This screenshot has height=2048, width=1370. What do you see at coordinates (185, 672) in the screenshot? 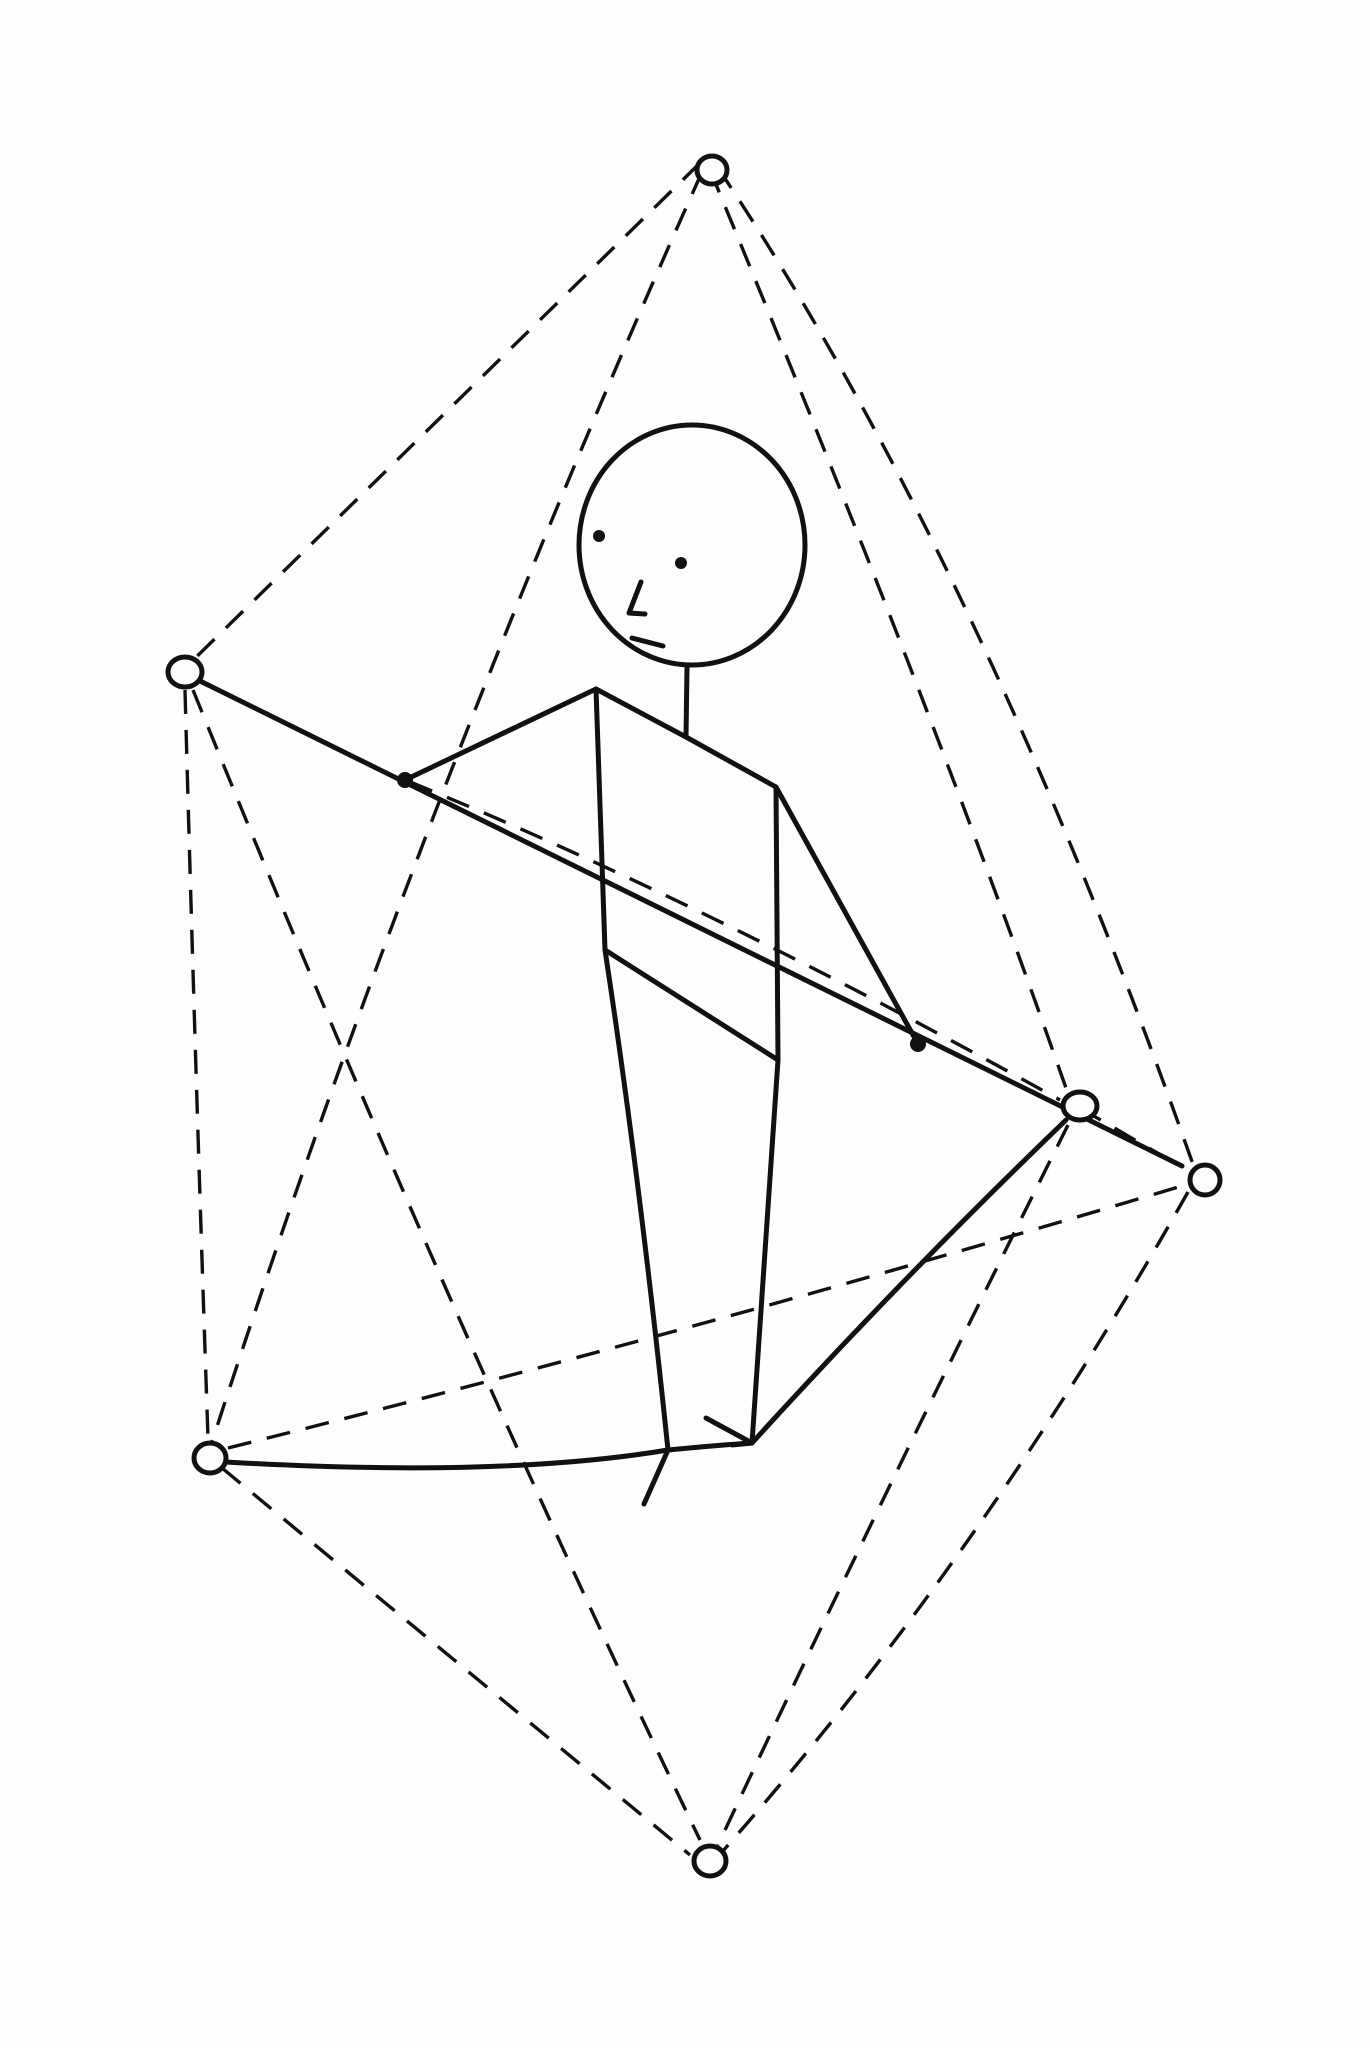
I see `vertex-left` at bounding box center [185, 672].